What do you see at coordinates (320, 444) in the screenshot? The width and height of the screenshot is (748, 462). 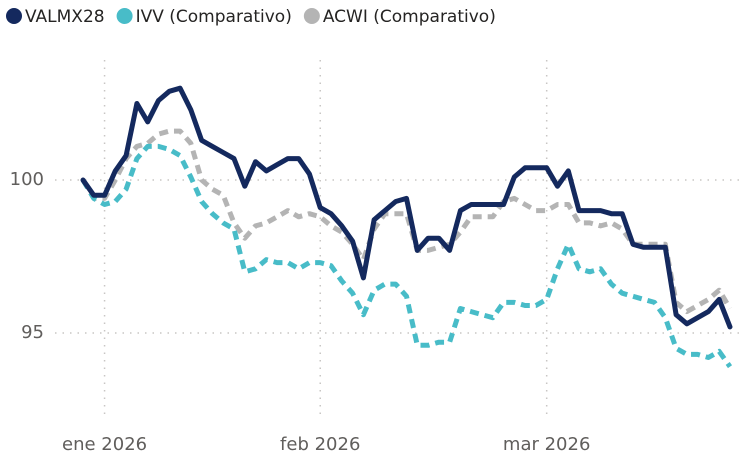 I see `x-tick-label: feb 2026` at bounding box center [320, 444].